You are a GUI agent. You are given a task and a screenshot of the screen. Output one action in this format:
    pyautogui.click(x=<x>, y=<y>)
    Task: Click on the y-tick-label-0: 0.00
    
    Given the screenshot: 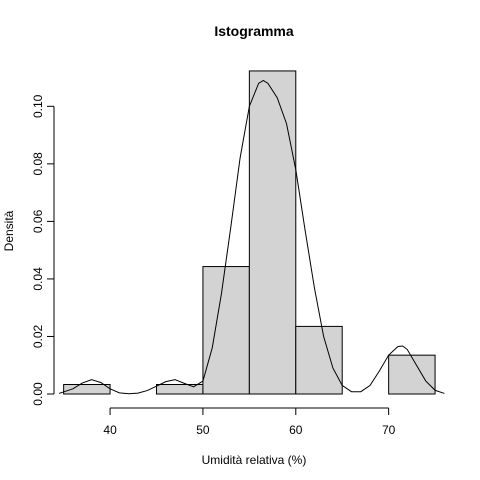 What is the action you would take?
    pyautogui.click(x=38, y=394)
    